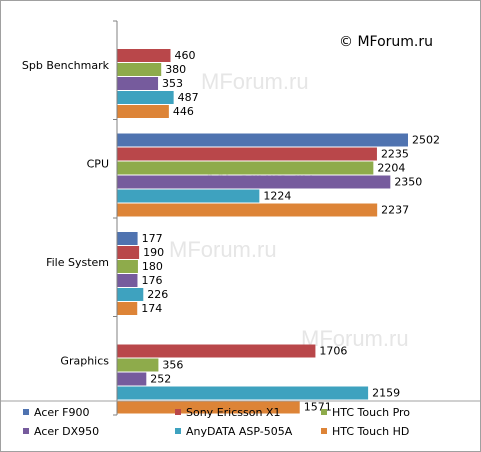 The width and height of the screenshot is (481, 452). Describe the element at coordinates (157, 294) in the screenshot. I see `data-label: 226` at that location.